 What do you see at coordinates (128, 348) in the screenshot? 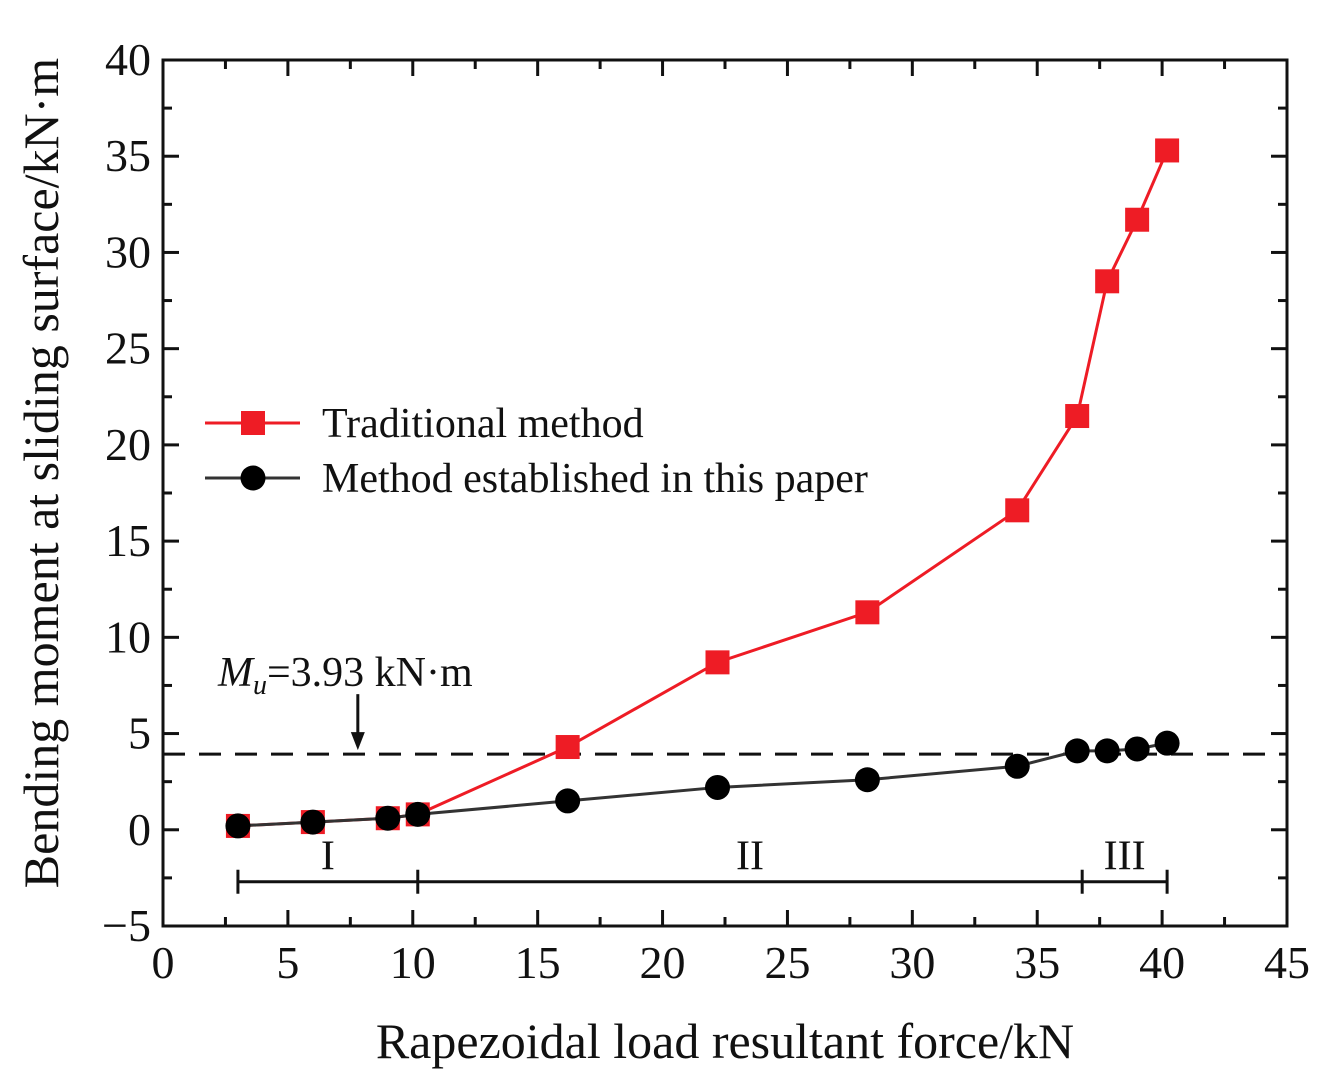
I see `y-tick-label: 25` at bounding box center [128, 348].